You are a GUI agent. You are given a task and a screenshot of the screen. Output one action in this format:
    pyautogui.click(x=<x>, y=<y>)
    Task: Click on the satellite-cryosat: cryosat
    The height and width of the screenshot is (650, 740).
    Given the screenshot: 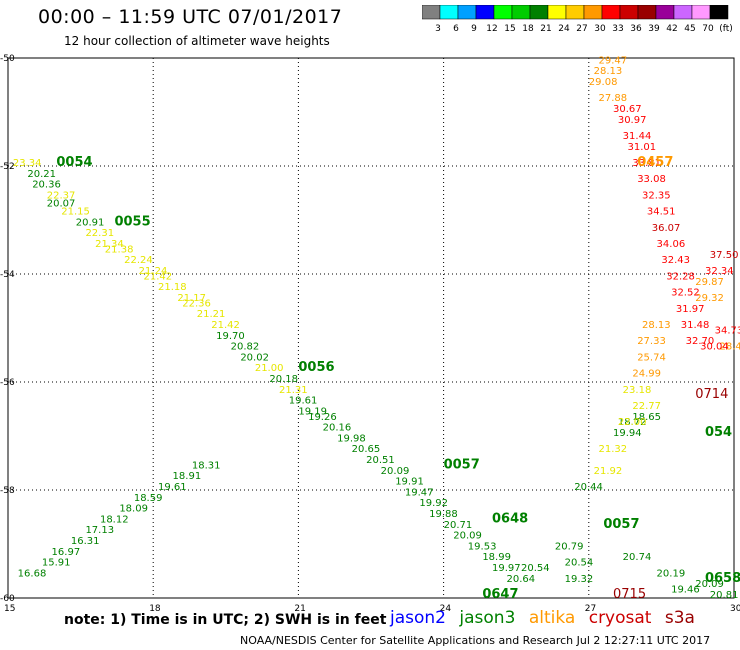 What is the action you would take?
    pyautogui.click(x=620, y=618)
    